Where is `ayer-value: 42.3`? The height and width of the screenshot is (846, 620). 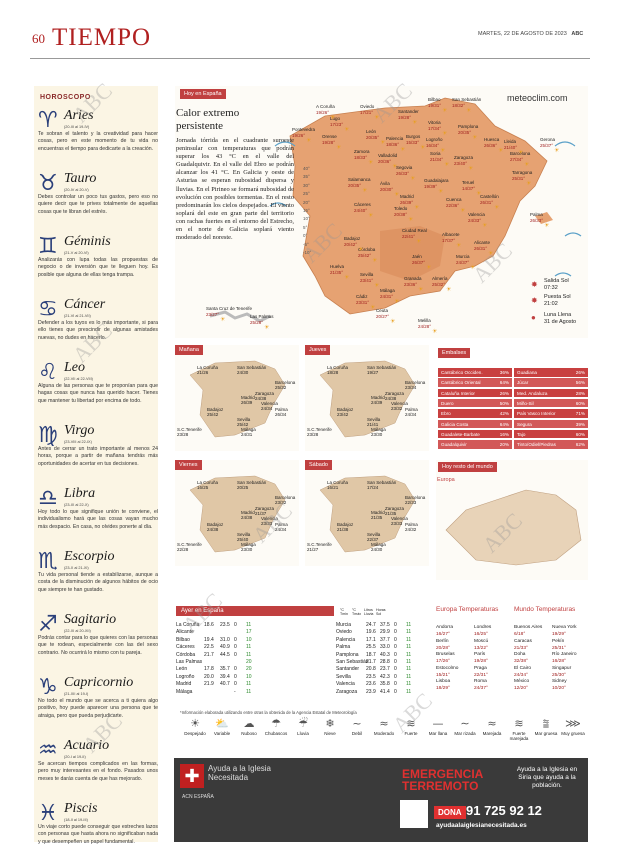
ayer-value: 42.3 is located at coordinates (385, 676).